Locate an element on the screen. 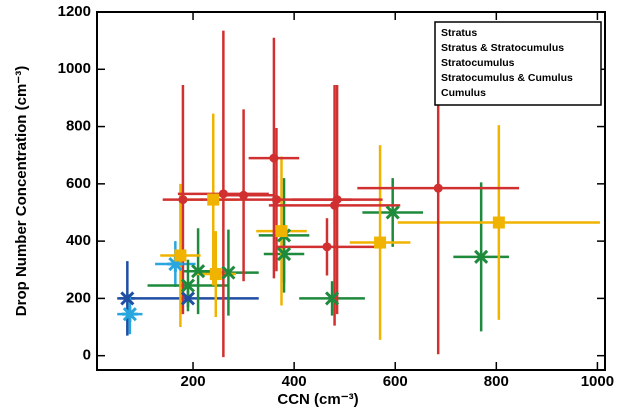 The height and width of the screenshot is (413, 618). x-tick-label: 800 is located at coordinates (496, 381).